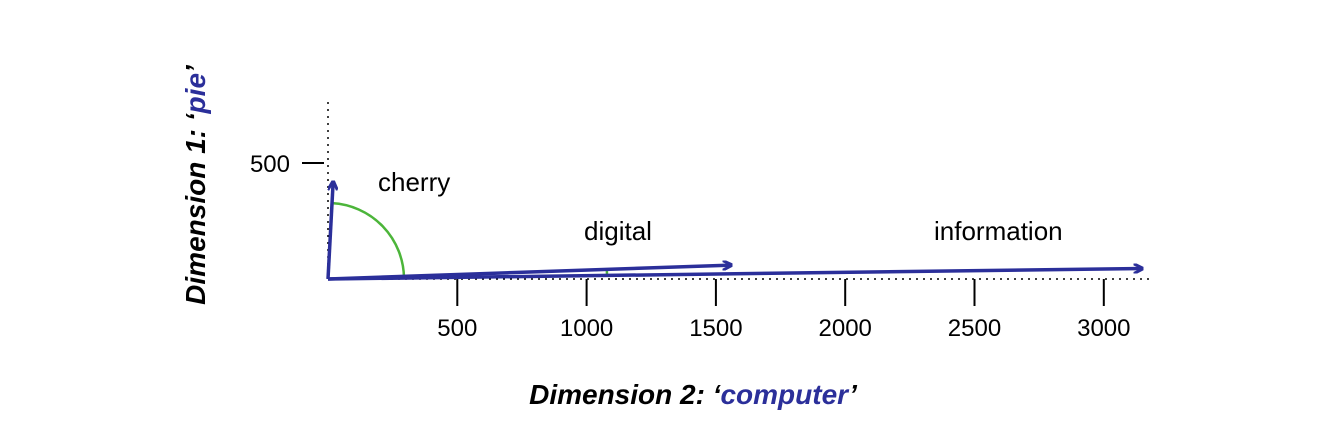 Image resolution: width=1330 pixels, height=428 pixels. Describe the element at coordinates (693, 394) in the screenshot. I see `x-axis-title: Dimension 2: ‘computer’` at that location.